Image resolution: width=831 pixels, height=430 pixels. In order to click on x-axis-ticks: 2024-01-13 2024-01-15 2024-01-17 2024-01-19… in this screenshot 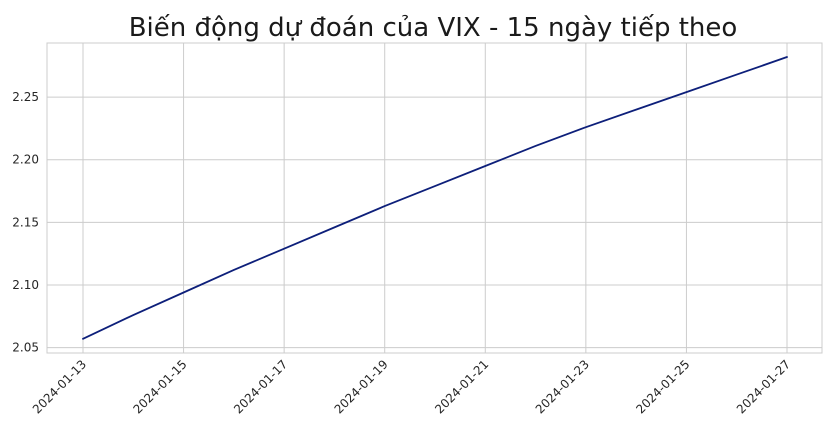, I will do `click(411, 386)`.